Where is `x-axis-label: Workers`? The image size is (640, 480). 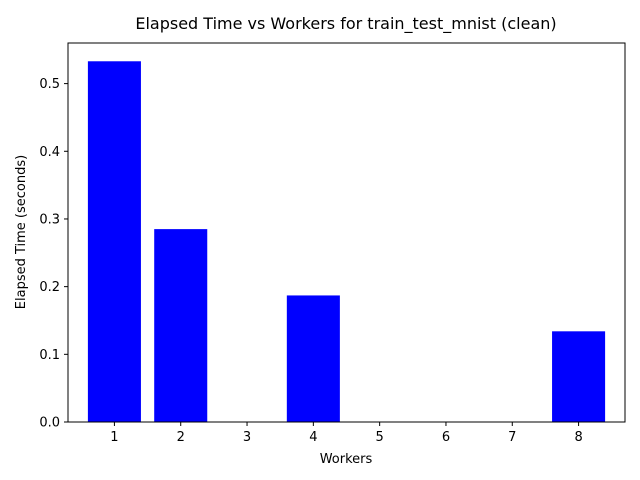
x-axis-label: Workers is located at coordinates (346, 459).